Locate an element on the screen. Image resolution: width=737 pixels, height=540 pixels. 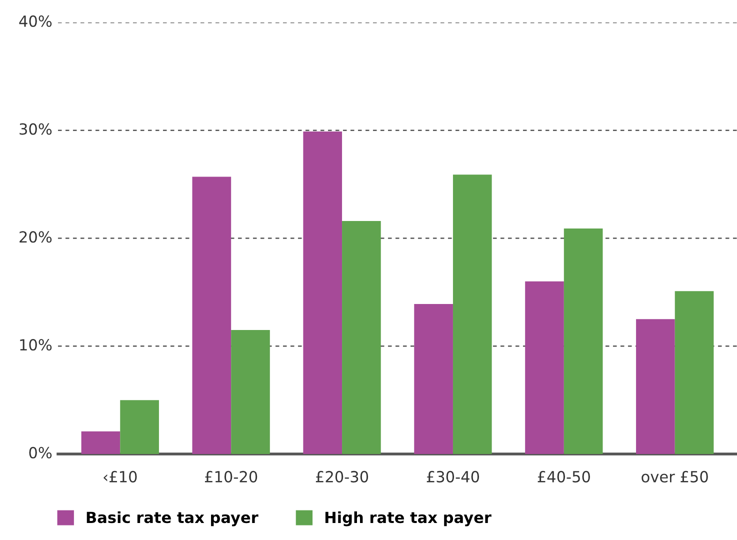
legend-label: Basic rate tax payer is located at coordinates (172, 518).